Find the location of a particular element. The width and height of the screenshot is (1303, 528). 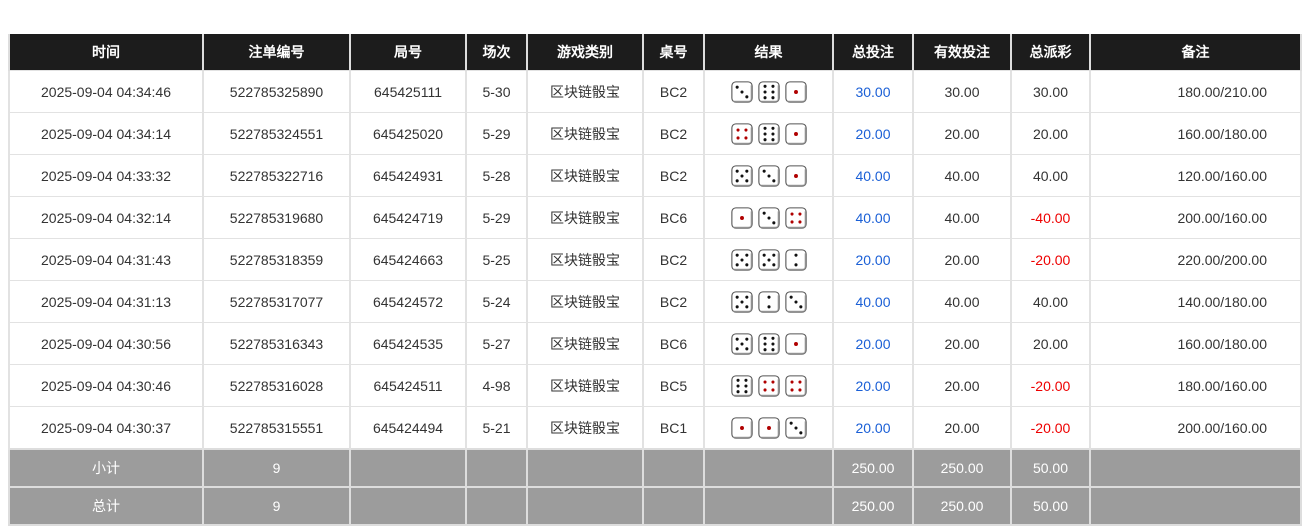

header-session: 场次 is located at coordinates (496, 52).